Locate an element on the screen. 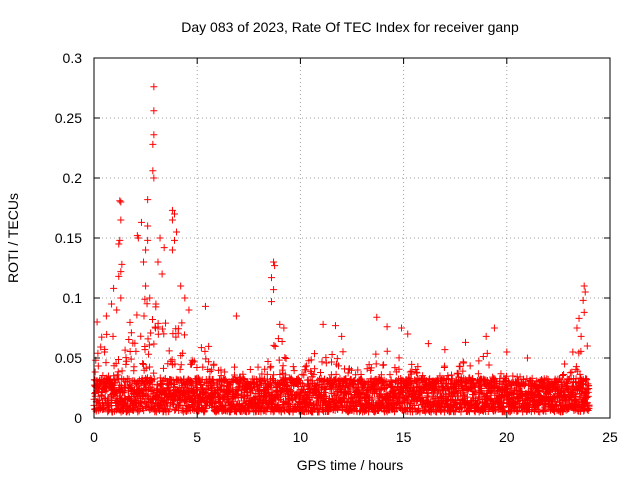 This screenshot has width=640, height=480. y-tick-label: 0.3 is located at coordinates (73, 58).